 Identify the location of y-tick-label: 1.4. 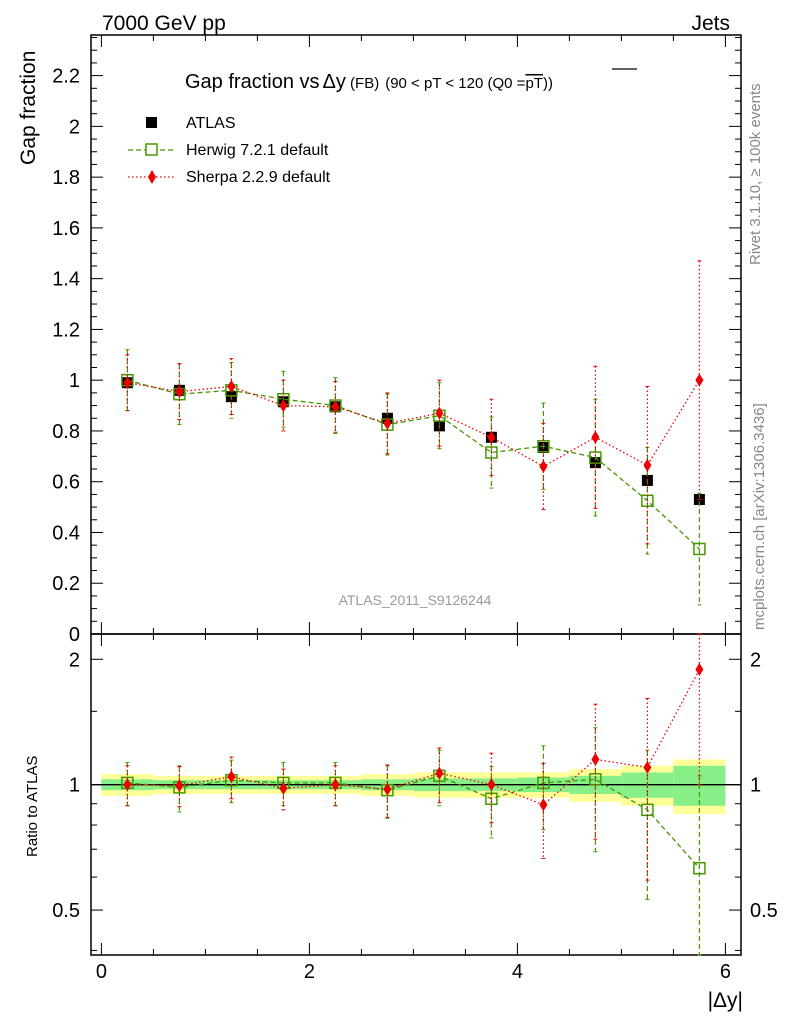
(66, 280).